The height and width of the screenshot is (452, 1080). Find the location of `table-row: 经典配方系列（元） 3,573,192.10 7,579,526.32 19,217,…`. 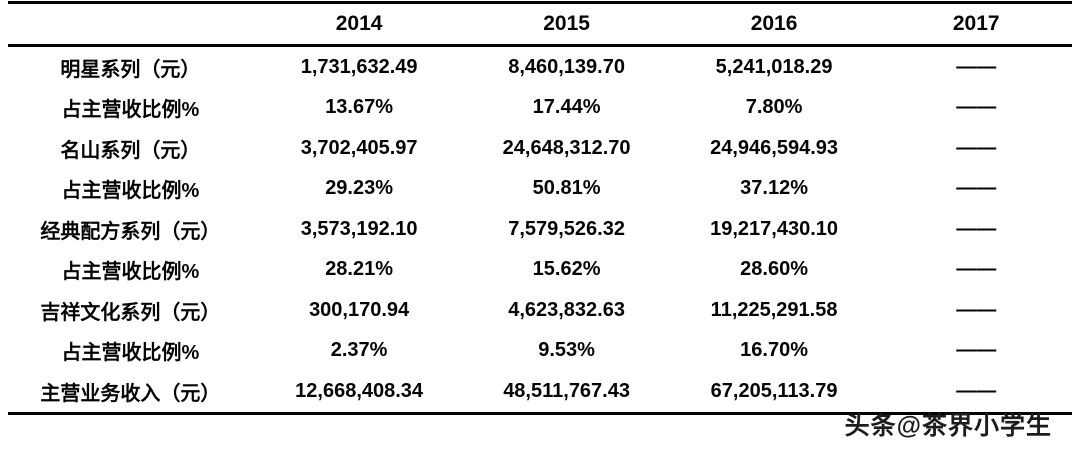

table-row: 经典配方系列（元） 3,573,192.10 7,579,526.32 19,217,… is located at coordinates (540, 229).